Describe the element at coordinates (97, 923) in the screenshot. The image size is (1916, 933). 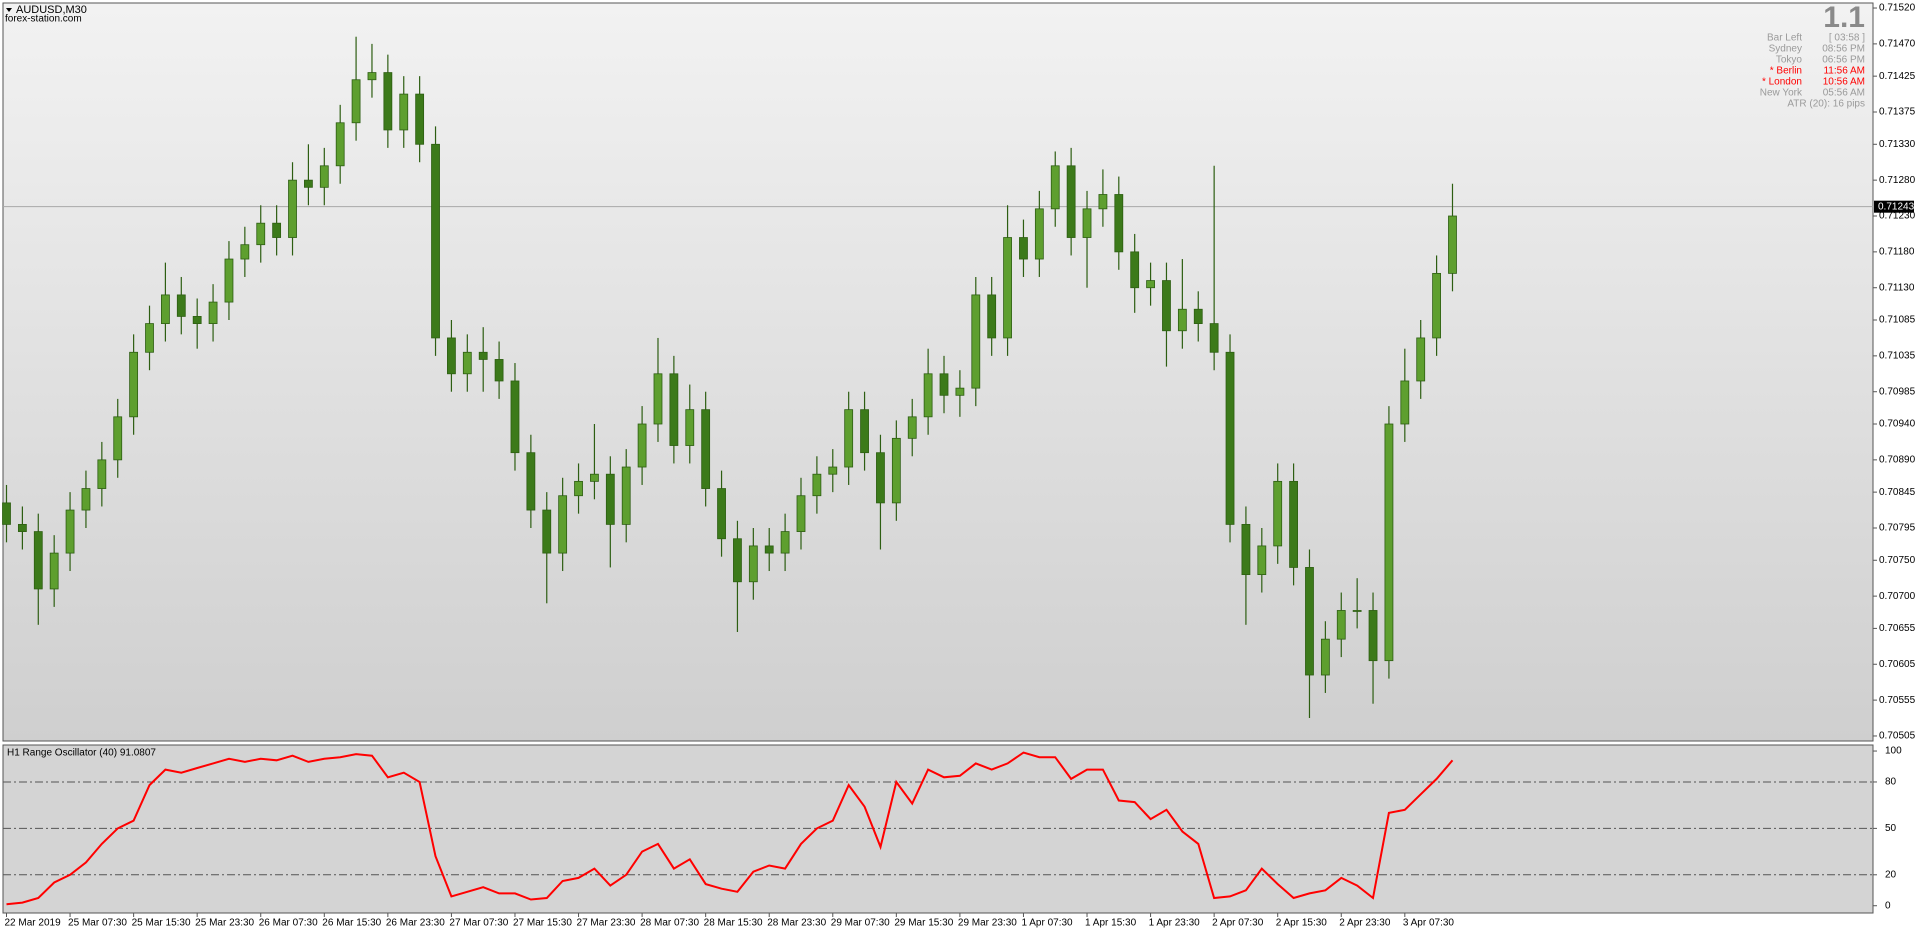
I see `x-tick-label: 25 Mar 07:30` at that location.